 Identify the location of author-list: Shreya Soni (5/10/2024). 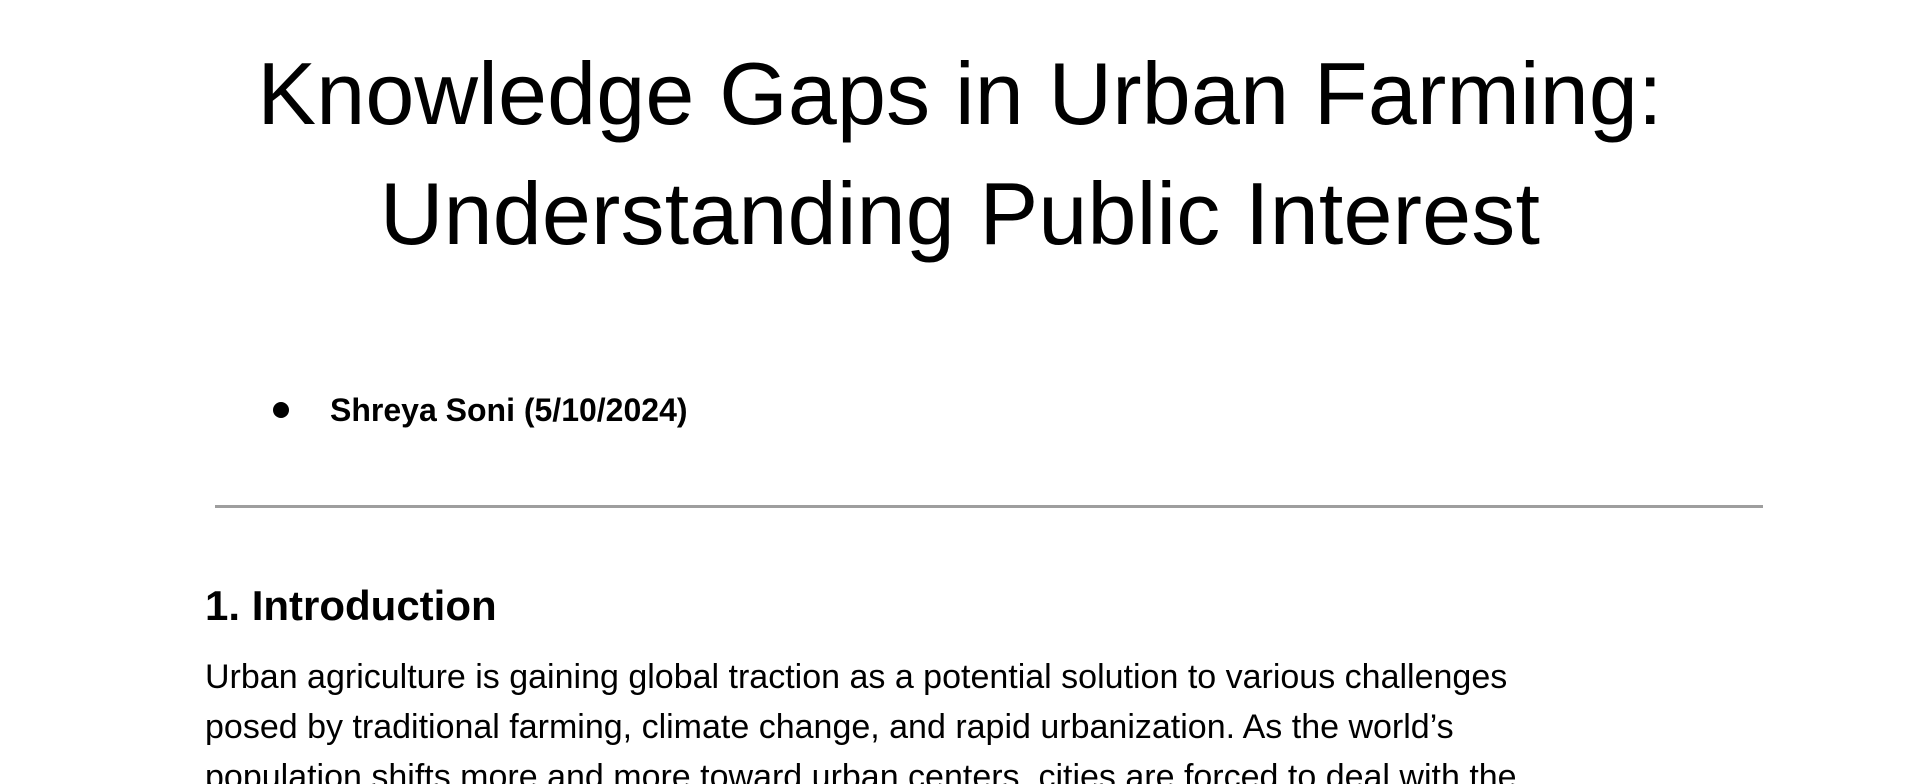
(477, 410).